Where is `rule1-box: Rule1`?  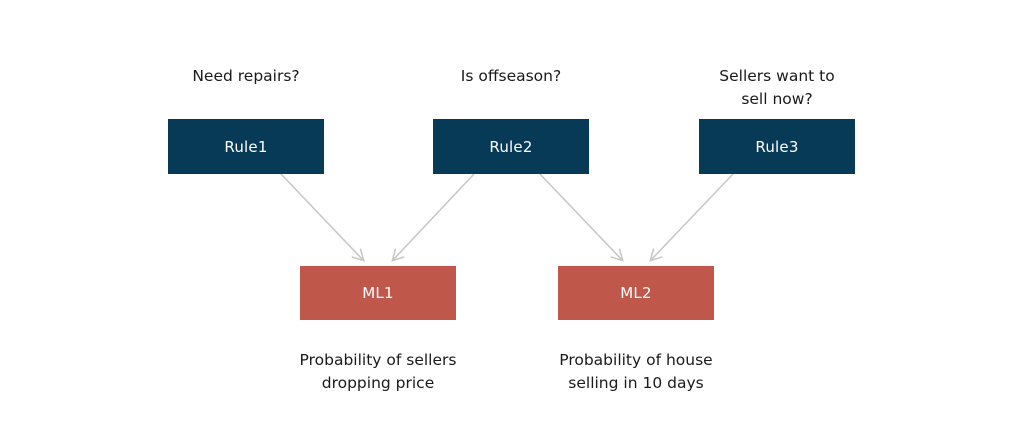
rule1-box: Rule1 is located at coordinates (246, 146).